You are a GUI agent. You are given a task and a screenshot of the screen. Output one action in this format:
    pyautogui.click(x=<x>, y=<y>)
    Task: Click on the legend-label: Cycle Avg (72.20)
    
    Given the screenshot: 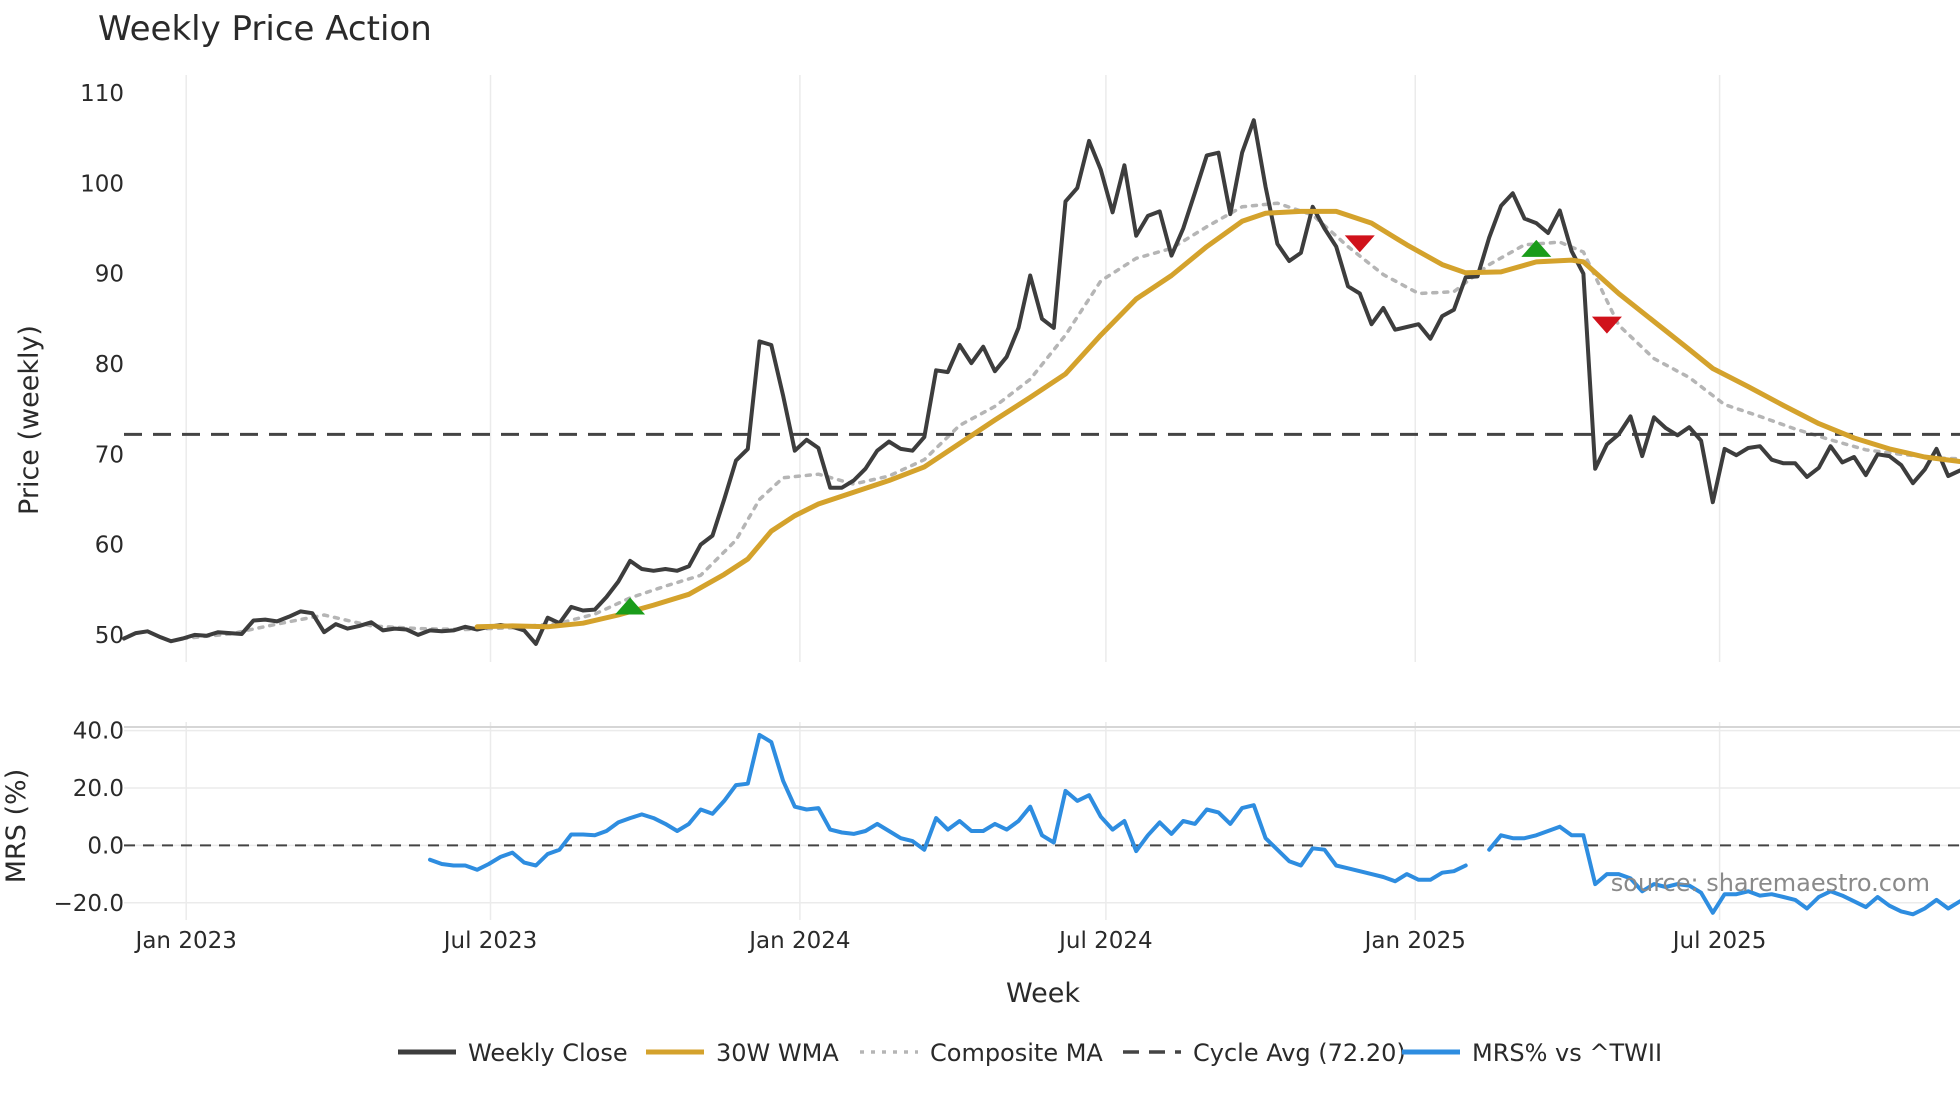 What is the action you would take?
    pyautogui.click(x=1299, y=1053)
    